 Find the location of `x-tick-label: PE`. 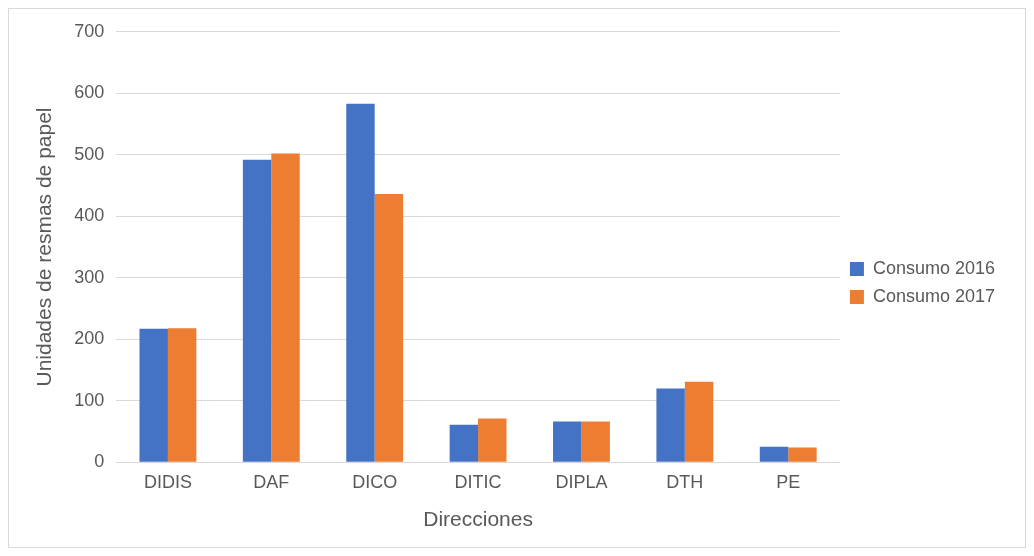

x-tick-label: PE is located at coordinates (788, 481).